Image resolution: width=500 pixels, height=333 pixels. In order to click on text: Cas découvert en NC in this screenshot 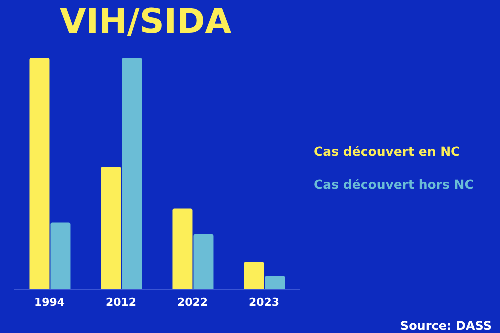, I will do `click(388, 151)`.